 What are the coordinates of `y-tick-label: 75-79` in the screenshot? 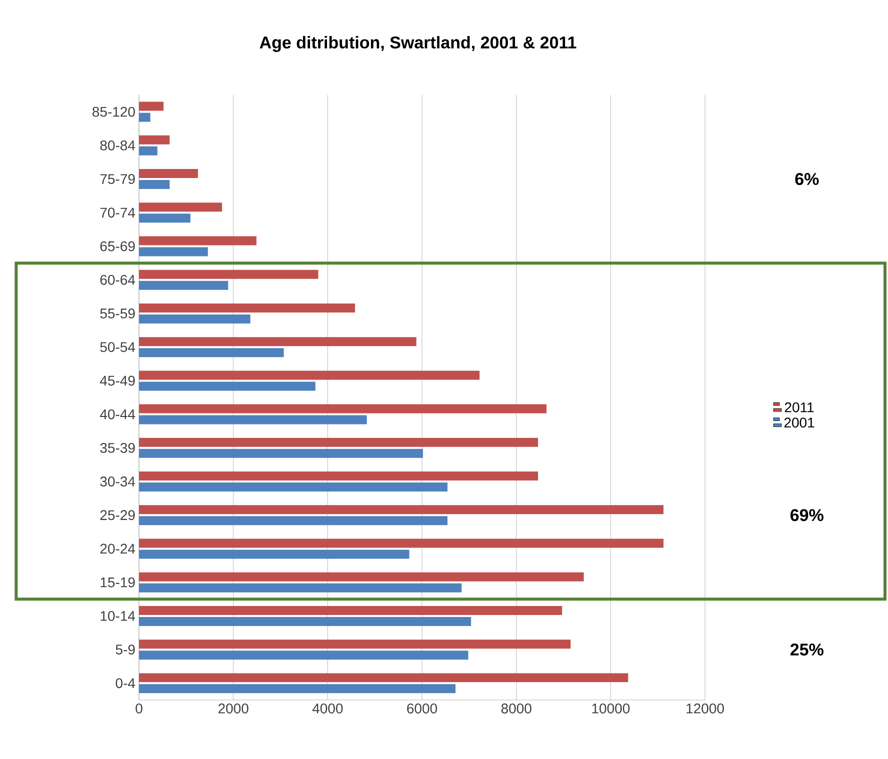 It's located at (117, 179).